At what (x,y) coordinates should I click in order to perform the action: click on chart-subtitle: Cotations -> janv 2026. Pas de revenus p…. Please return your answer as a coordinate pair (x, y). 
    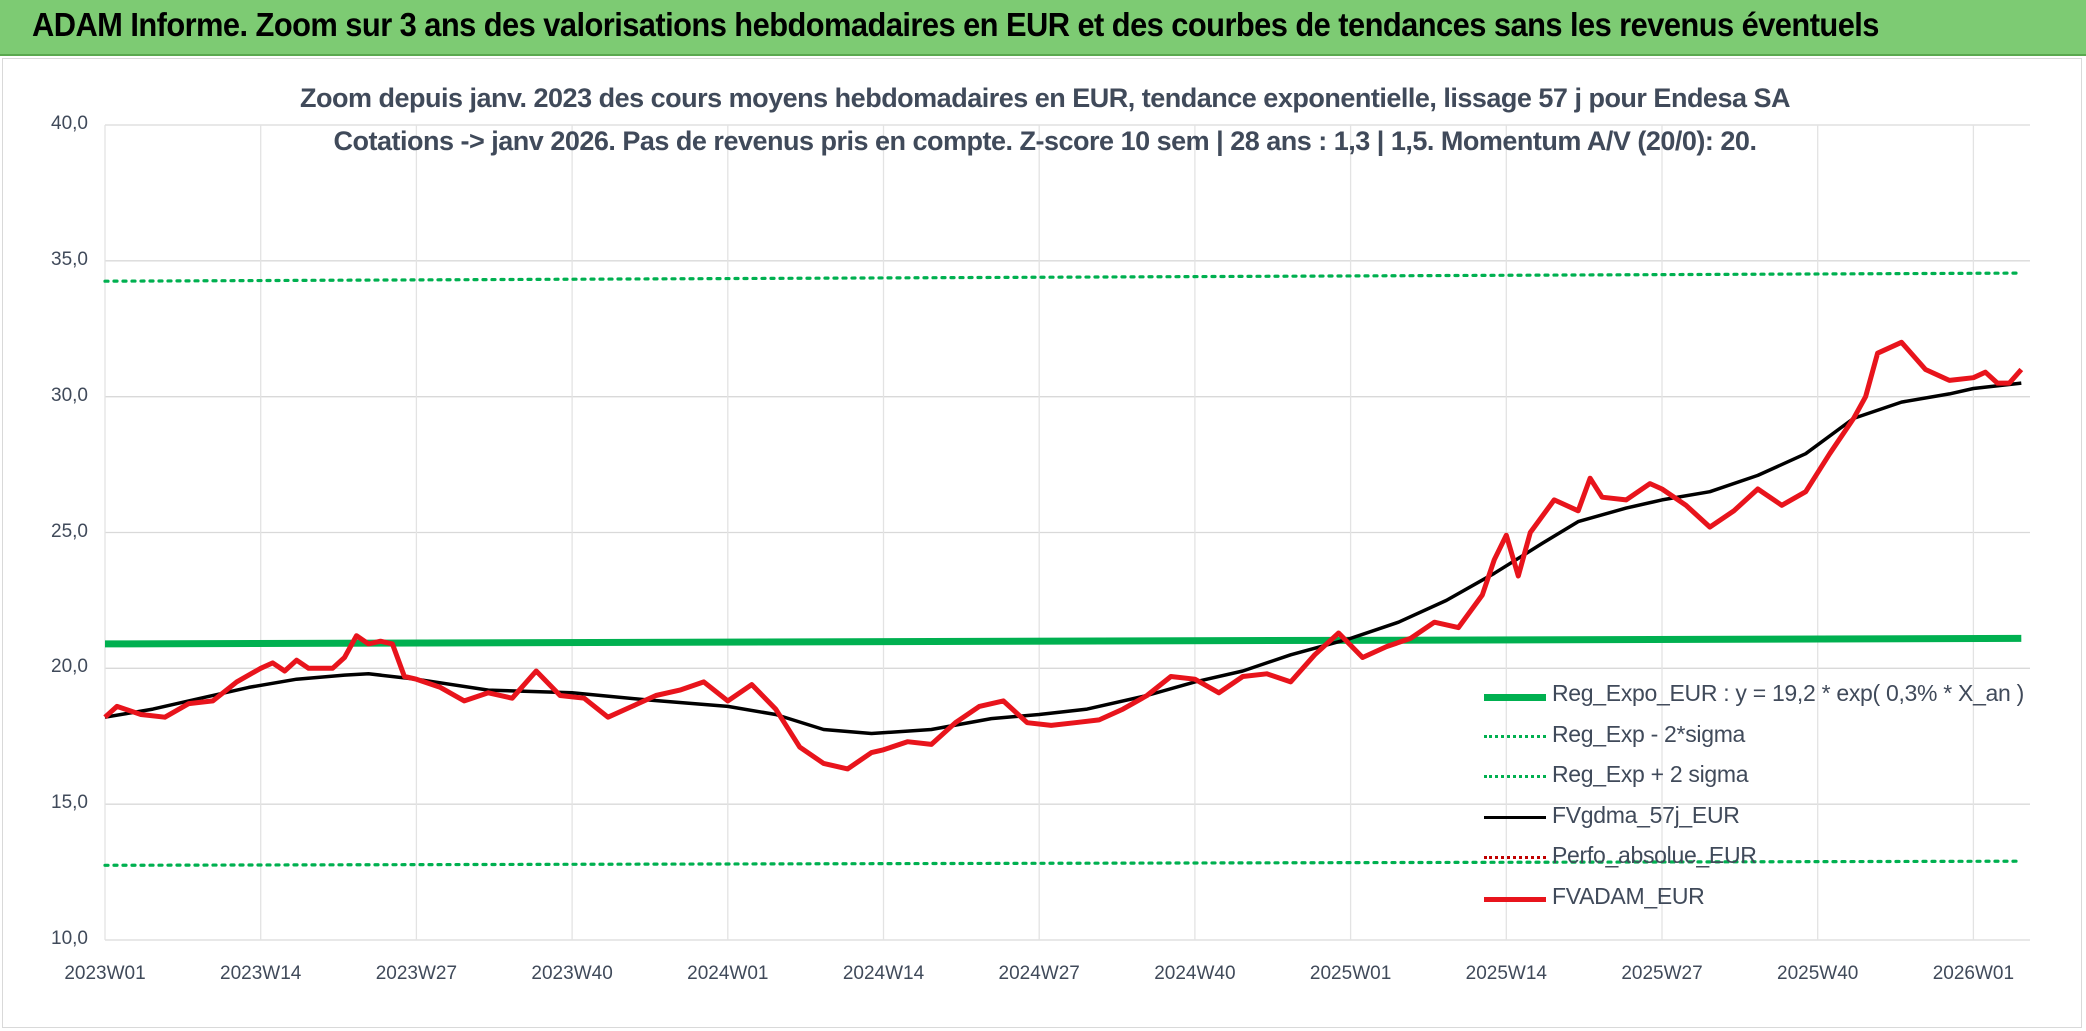
    Looking at the image, I should click on (1045, 141).